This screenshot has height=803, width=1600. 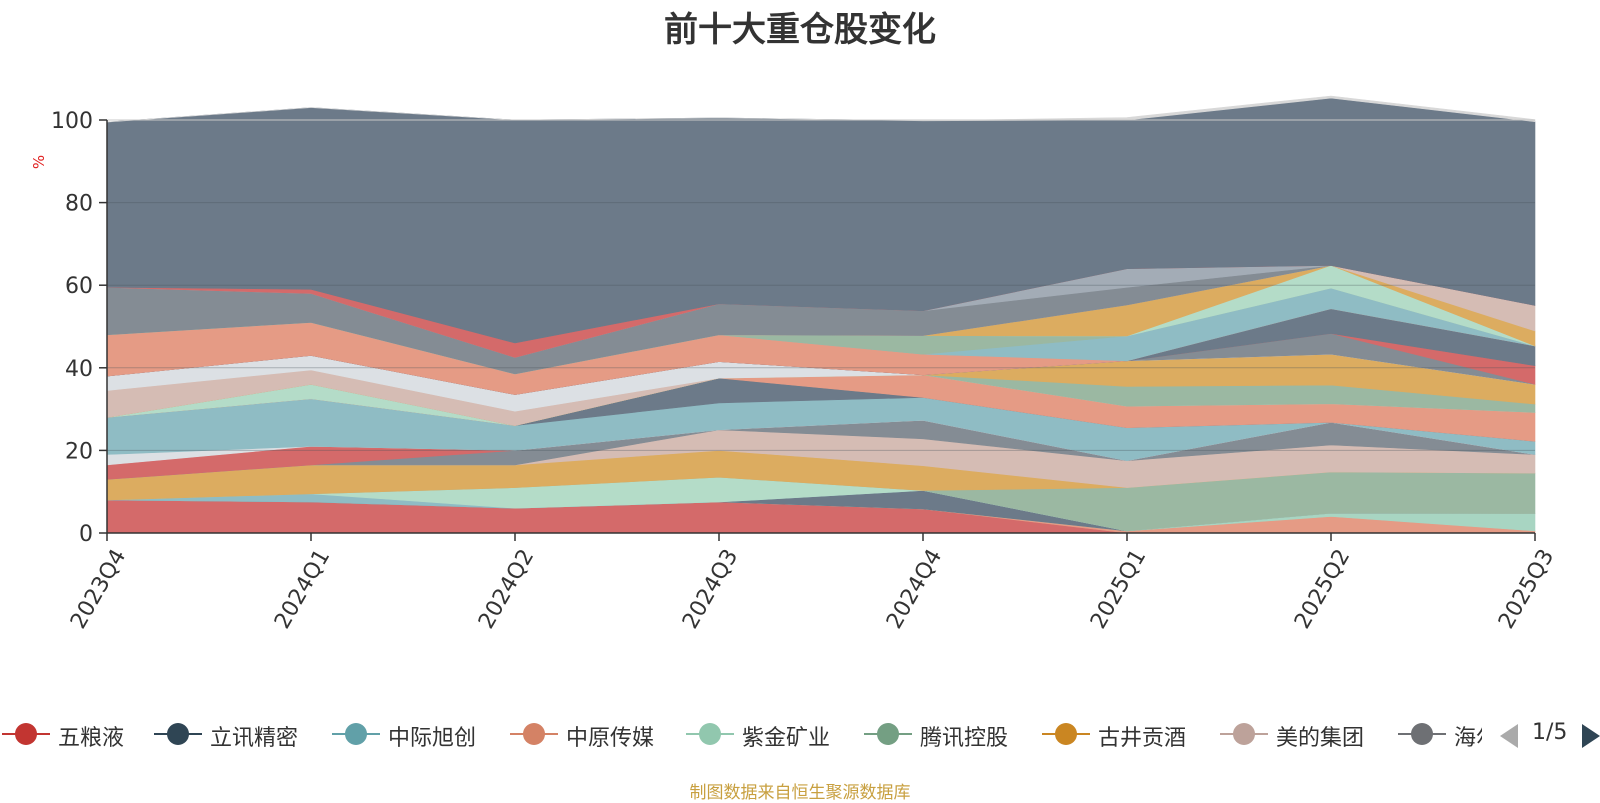 I want to click on legend-label: 中际旭创, so click(x=432, y=738).